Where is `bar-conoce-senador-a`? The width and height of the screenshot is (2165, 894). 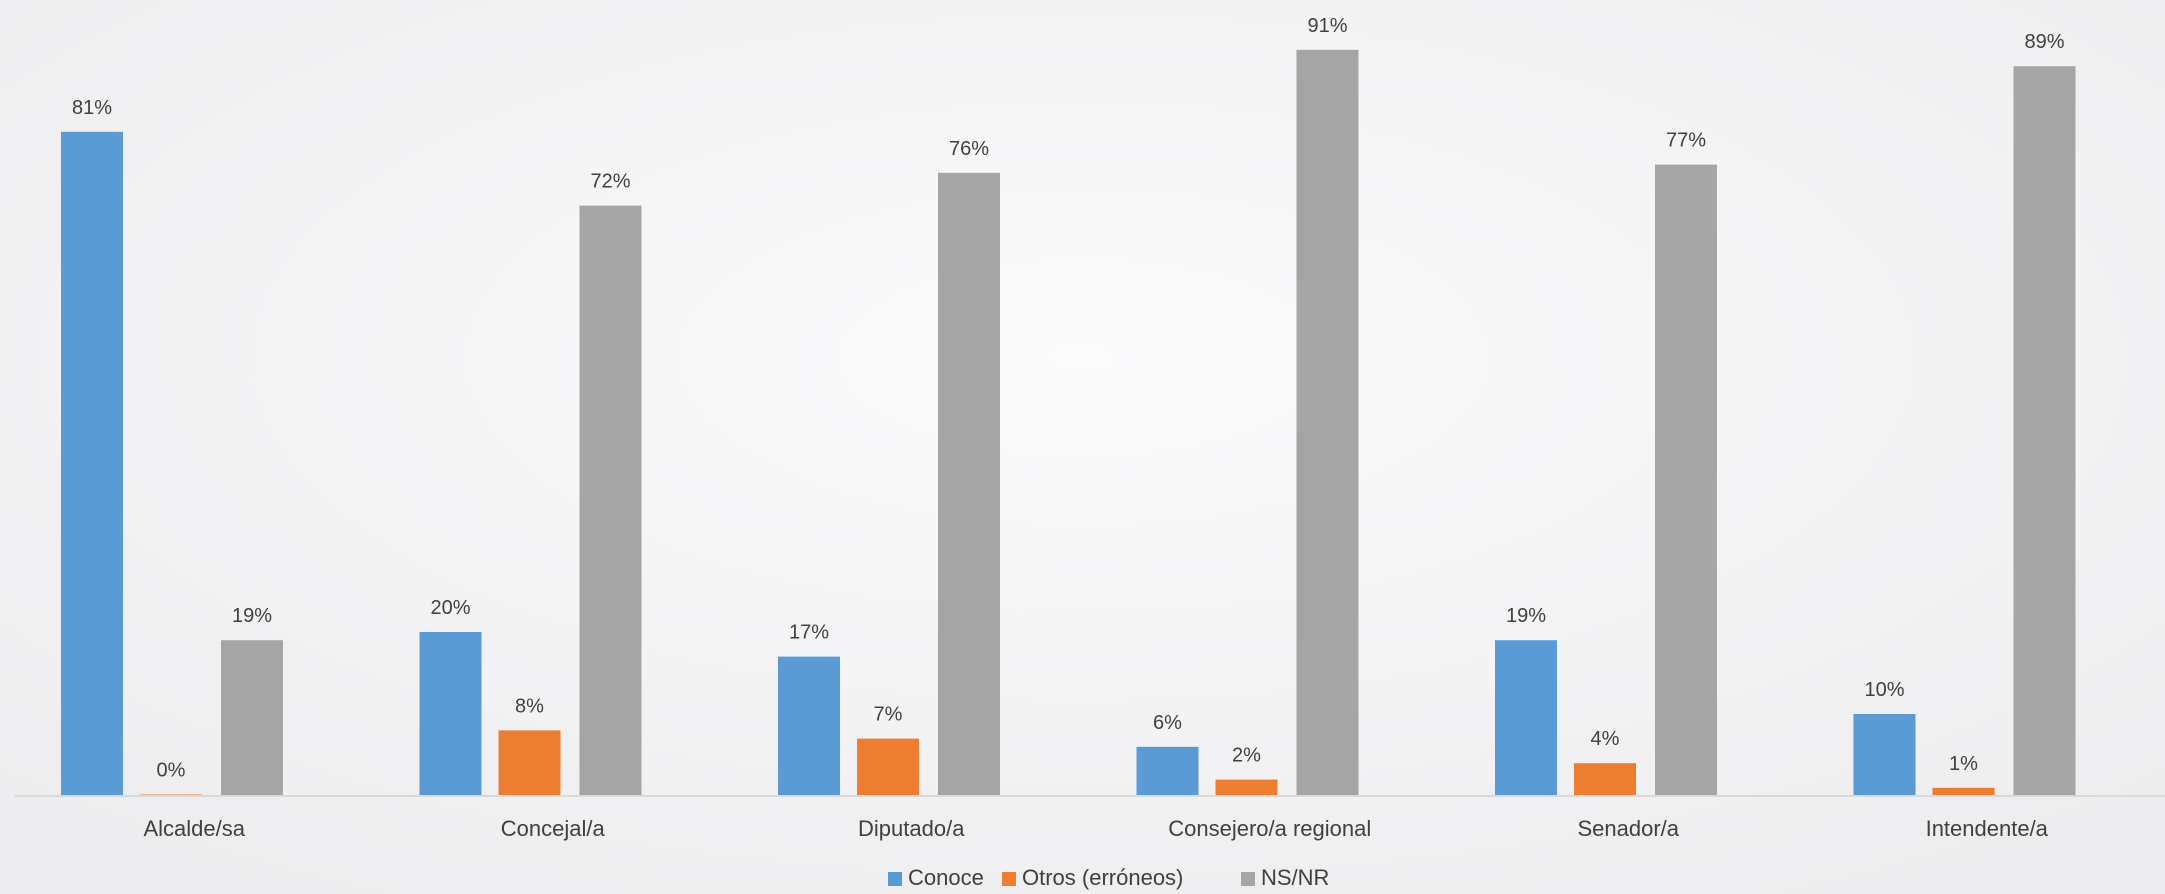
bar-conoce-senador-a is located at coordinates (1526, 718).